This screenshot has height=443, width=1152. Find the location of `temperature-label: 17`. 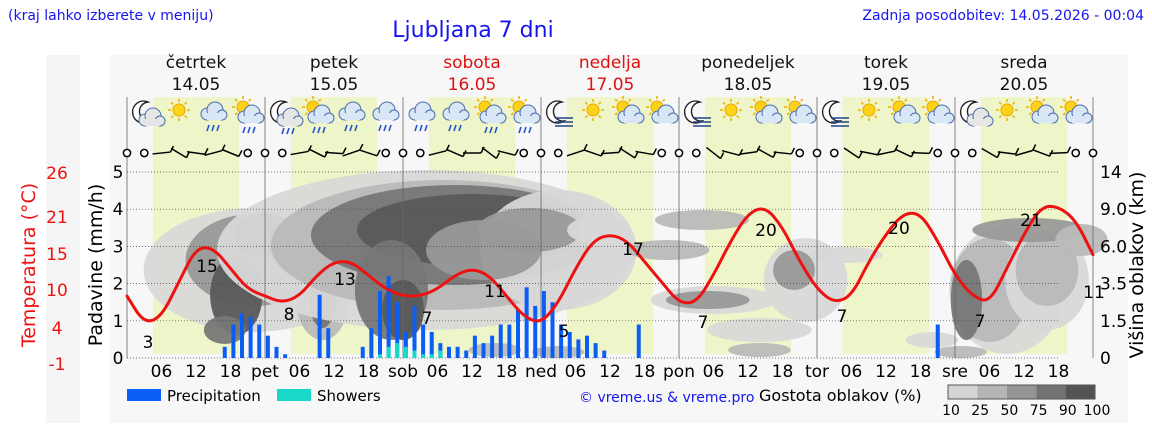

temperature-label: 17 is located at coordinates (633, 250).